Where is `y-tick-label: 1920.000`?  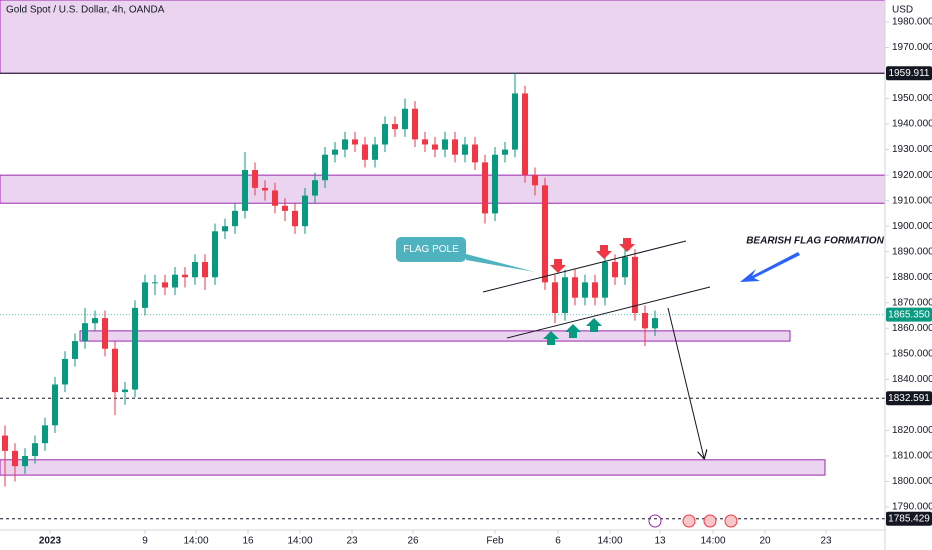
y-tick-label: 1920.000 is located at coordinates (912, 175).